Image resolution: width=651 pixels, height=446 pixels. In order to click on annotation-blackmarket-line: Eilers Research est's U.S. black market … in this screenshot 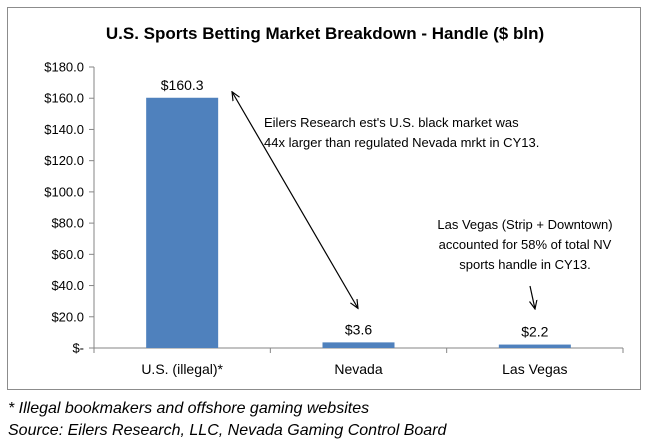, I will do `click(391, 122)`.